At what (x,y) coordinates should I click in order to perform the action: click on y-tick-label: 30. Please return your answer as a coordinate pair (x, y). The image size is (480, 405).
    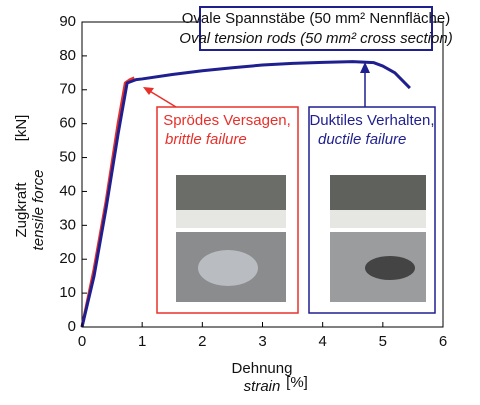
    Looking at the image, I should click on (67, 224).